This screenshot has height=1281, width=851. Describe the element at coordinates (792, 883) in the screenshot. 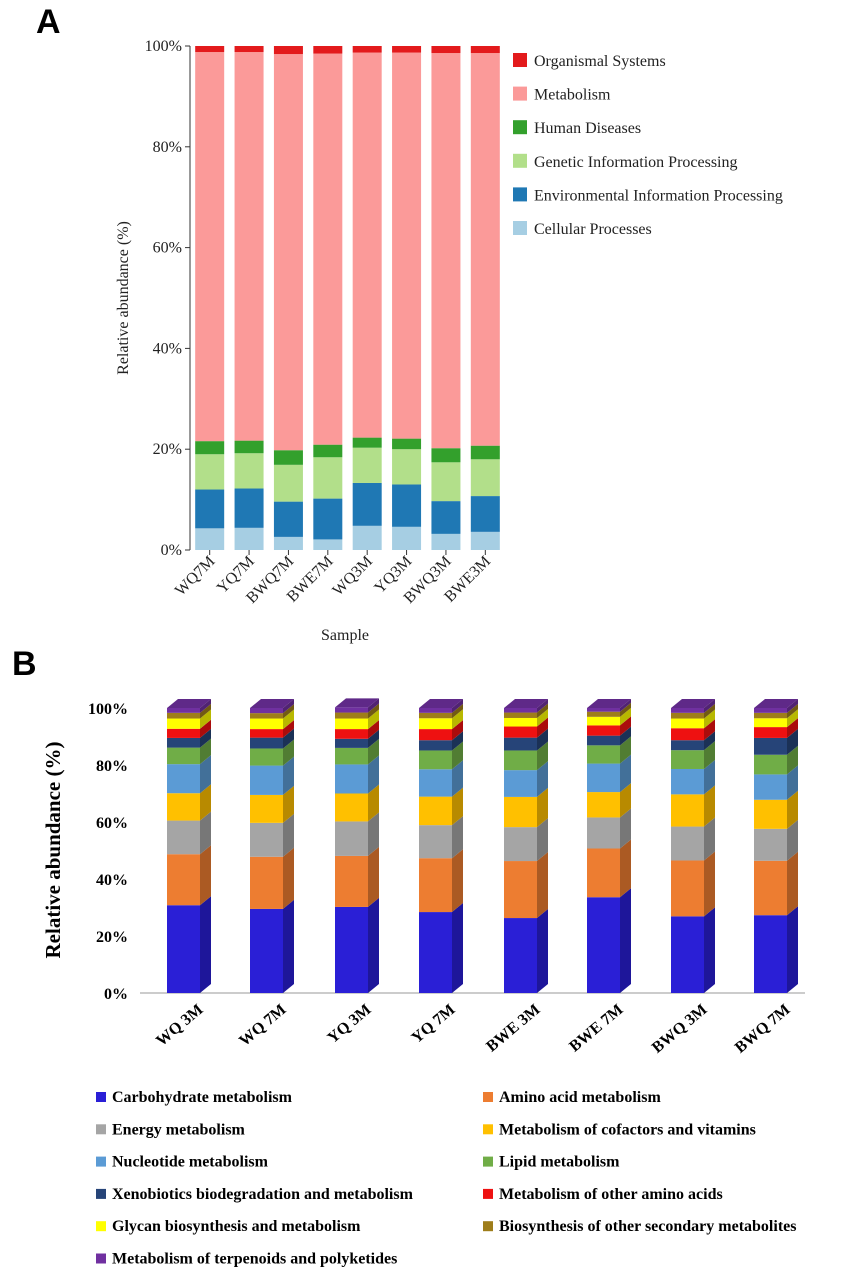

I see `bar-side-b-amino-acid-metabolism` at that location.